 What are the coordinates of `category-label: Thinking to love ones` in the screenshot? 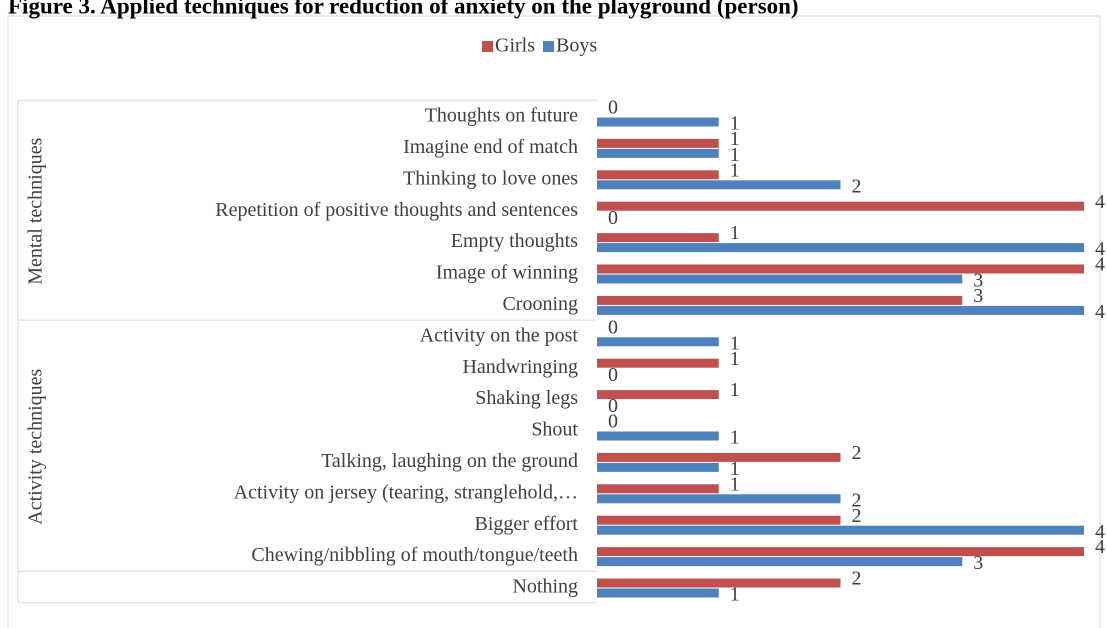 It's located at (490, 178).